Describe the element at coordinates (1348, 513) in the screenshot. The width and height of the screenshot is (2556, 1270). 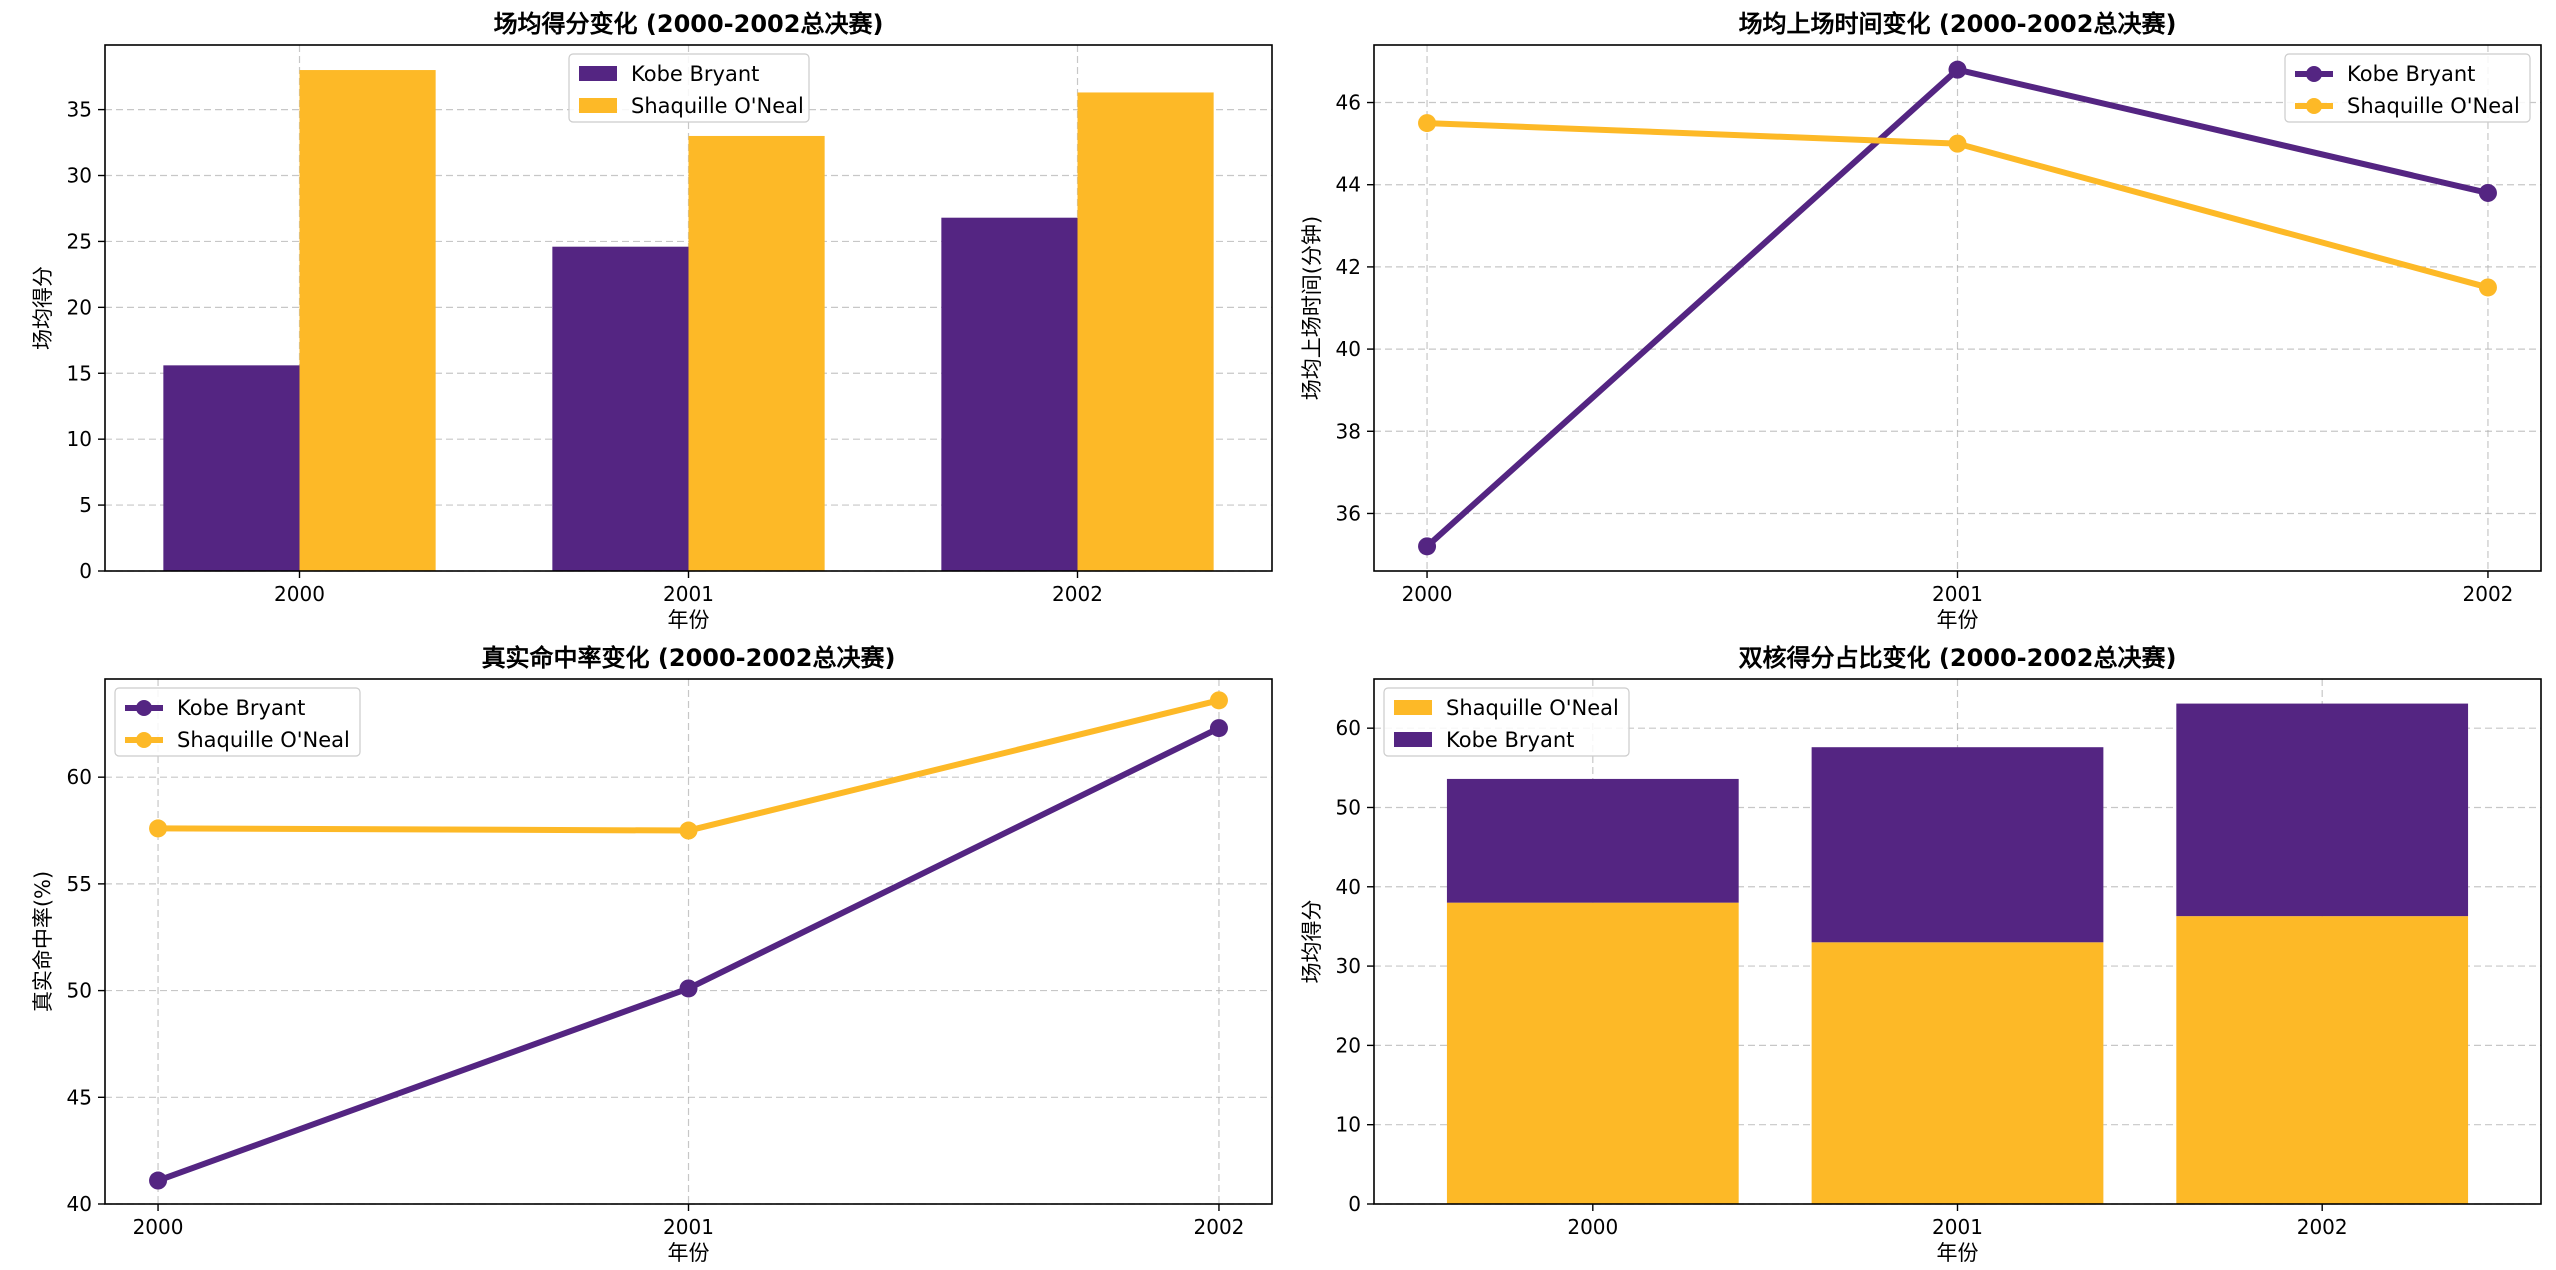
I see `y-tick-label: 36` at that location.